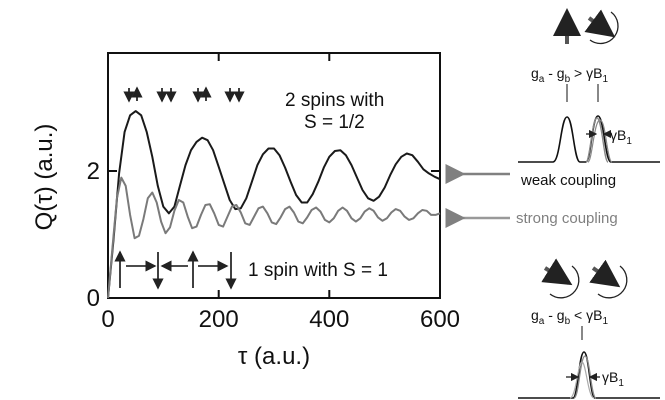 This screenshot has width=665, height=400. What do you see at coordinates (175, 270) in the screenshot?
I see `single-spin-arrows-icon` at bounding box center [175, 270].